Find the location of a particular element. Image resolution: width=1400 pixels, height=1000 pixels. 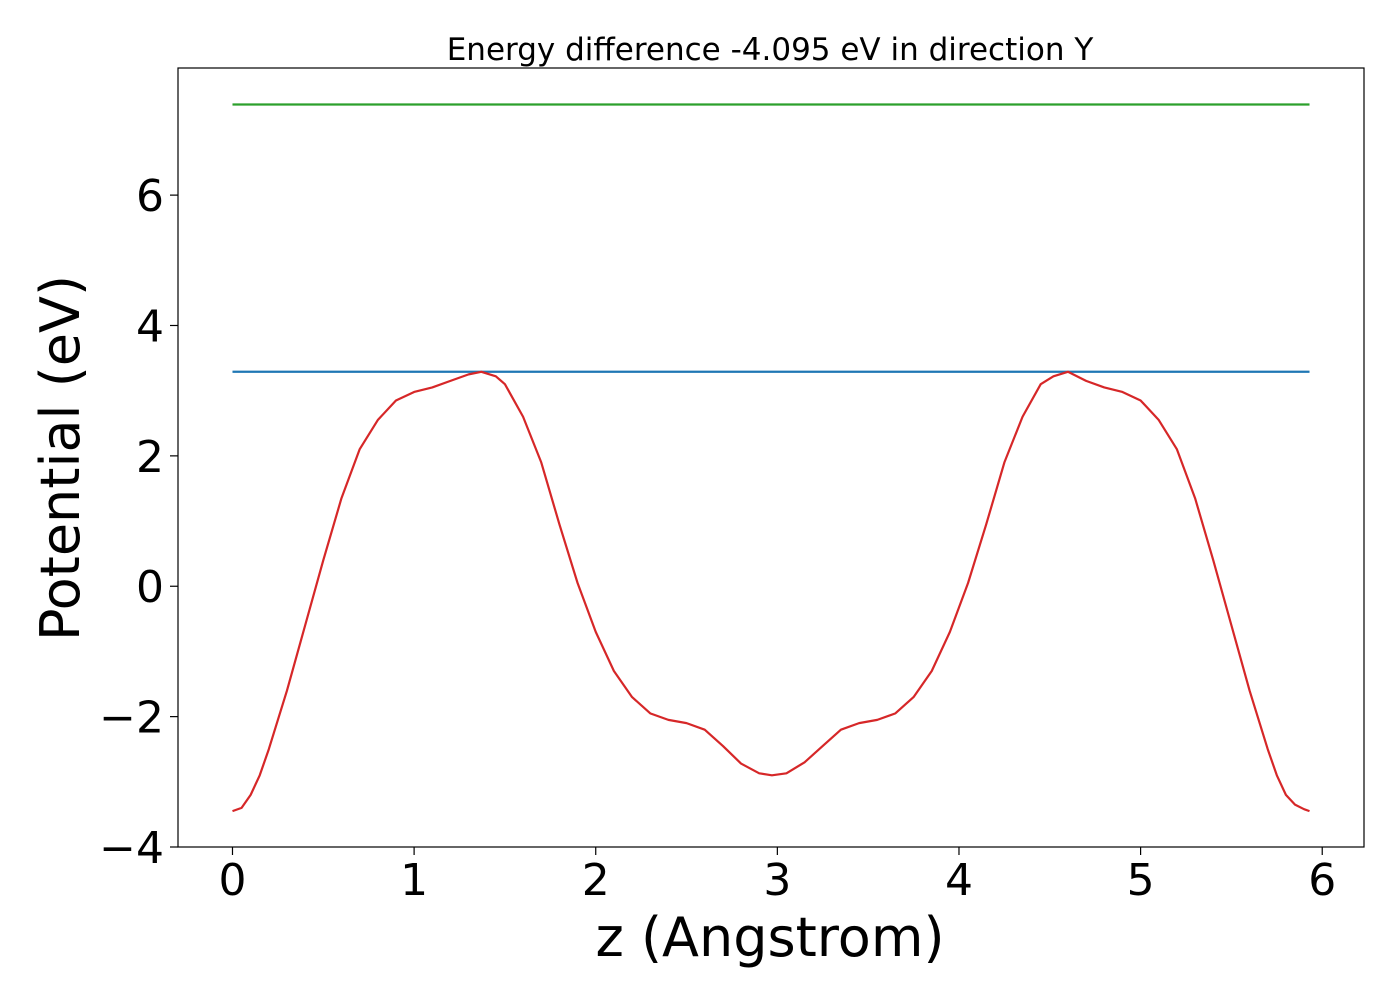

x-tick-label: 5 is located at coordinates (1141, 880).